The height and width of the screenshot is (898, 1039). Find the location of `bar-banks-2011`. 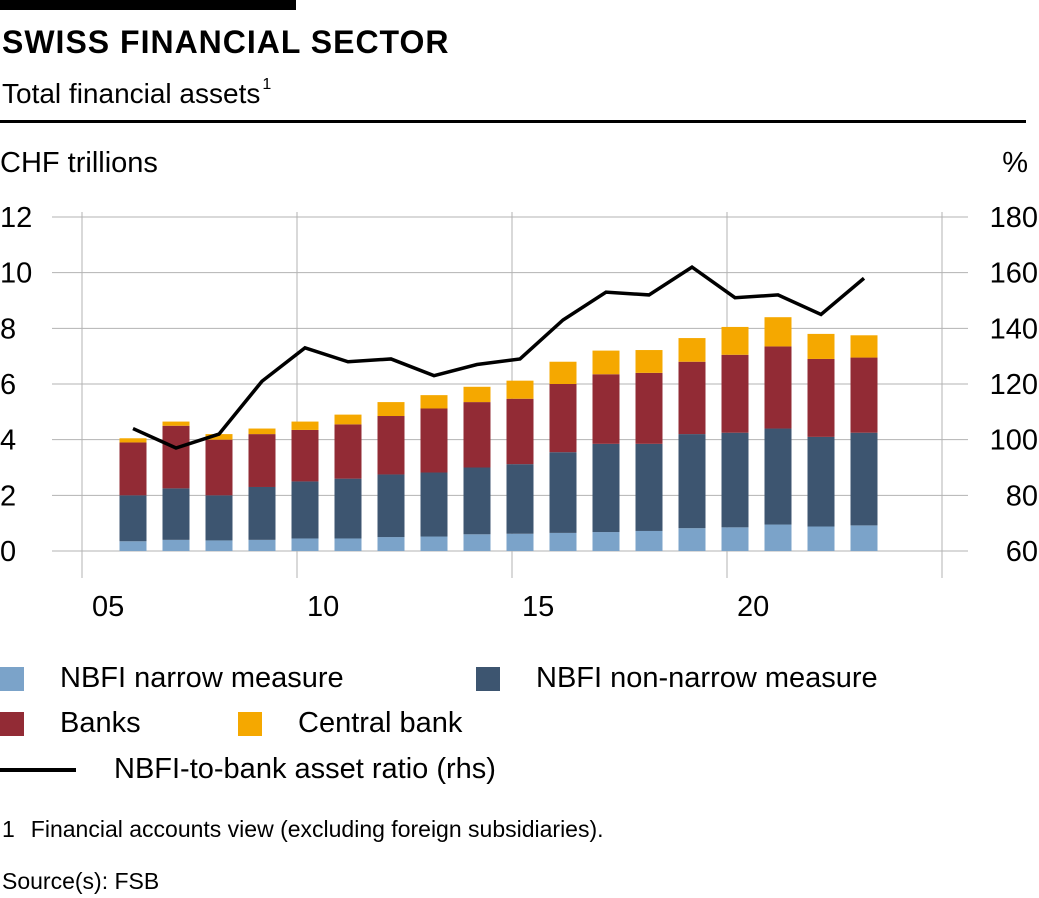

bar-banks-2011 is located at coordinates (348, 451).